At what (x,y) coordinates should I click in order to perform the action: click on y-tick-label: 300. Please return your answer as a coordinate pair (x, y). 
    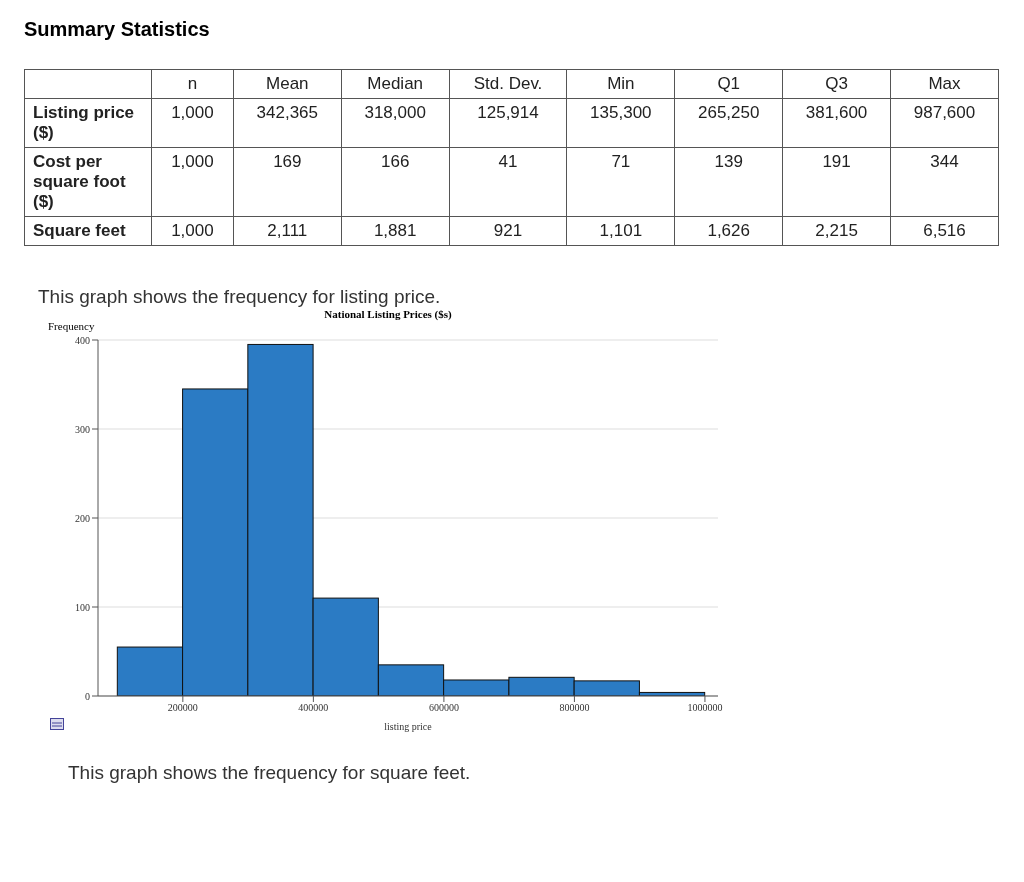
    Looking at the image, I should click on (82, 429).